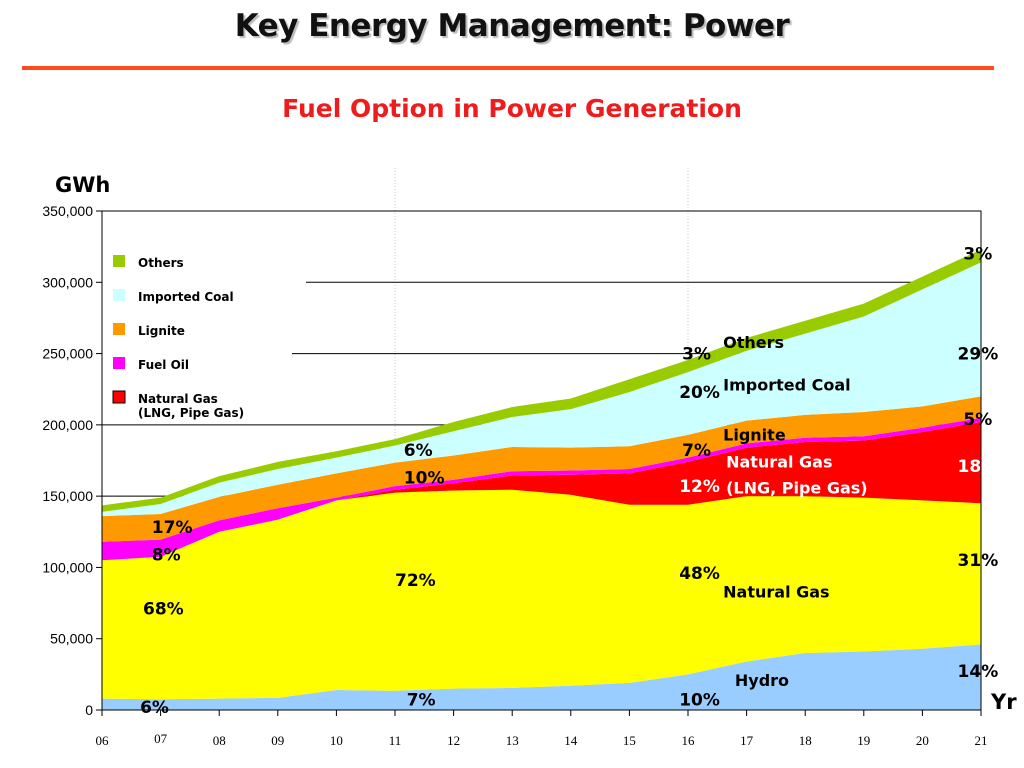 This screenshot has width=1024, height=768. What do you see at coordinates (978, 561) in the screenshot?
I see `percent-label: 31%` at bounding box center [978, 561].